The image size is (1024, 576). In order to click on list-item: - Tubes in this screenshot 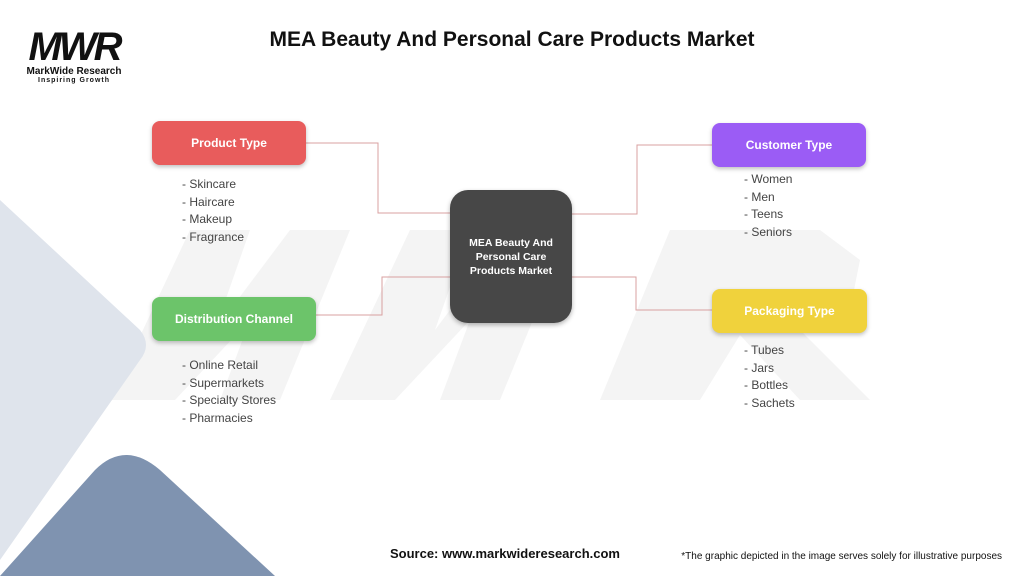, I will do `click(764, 350)`.